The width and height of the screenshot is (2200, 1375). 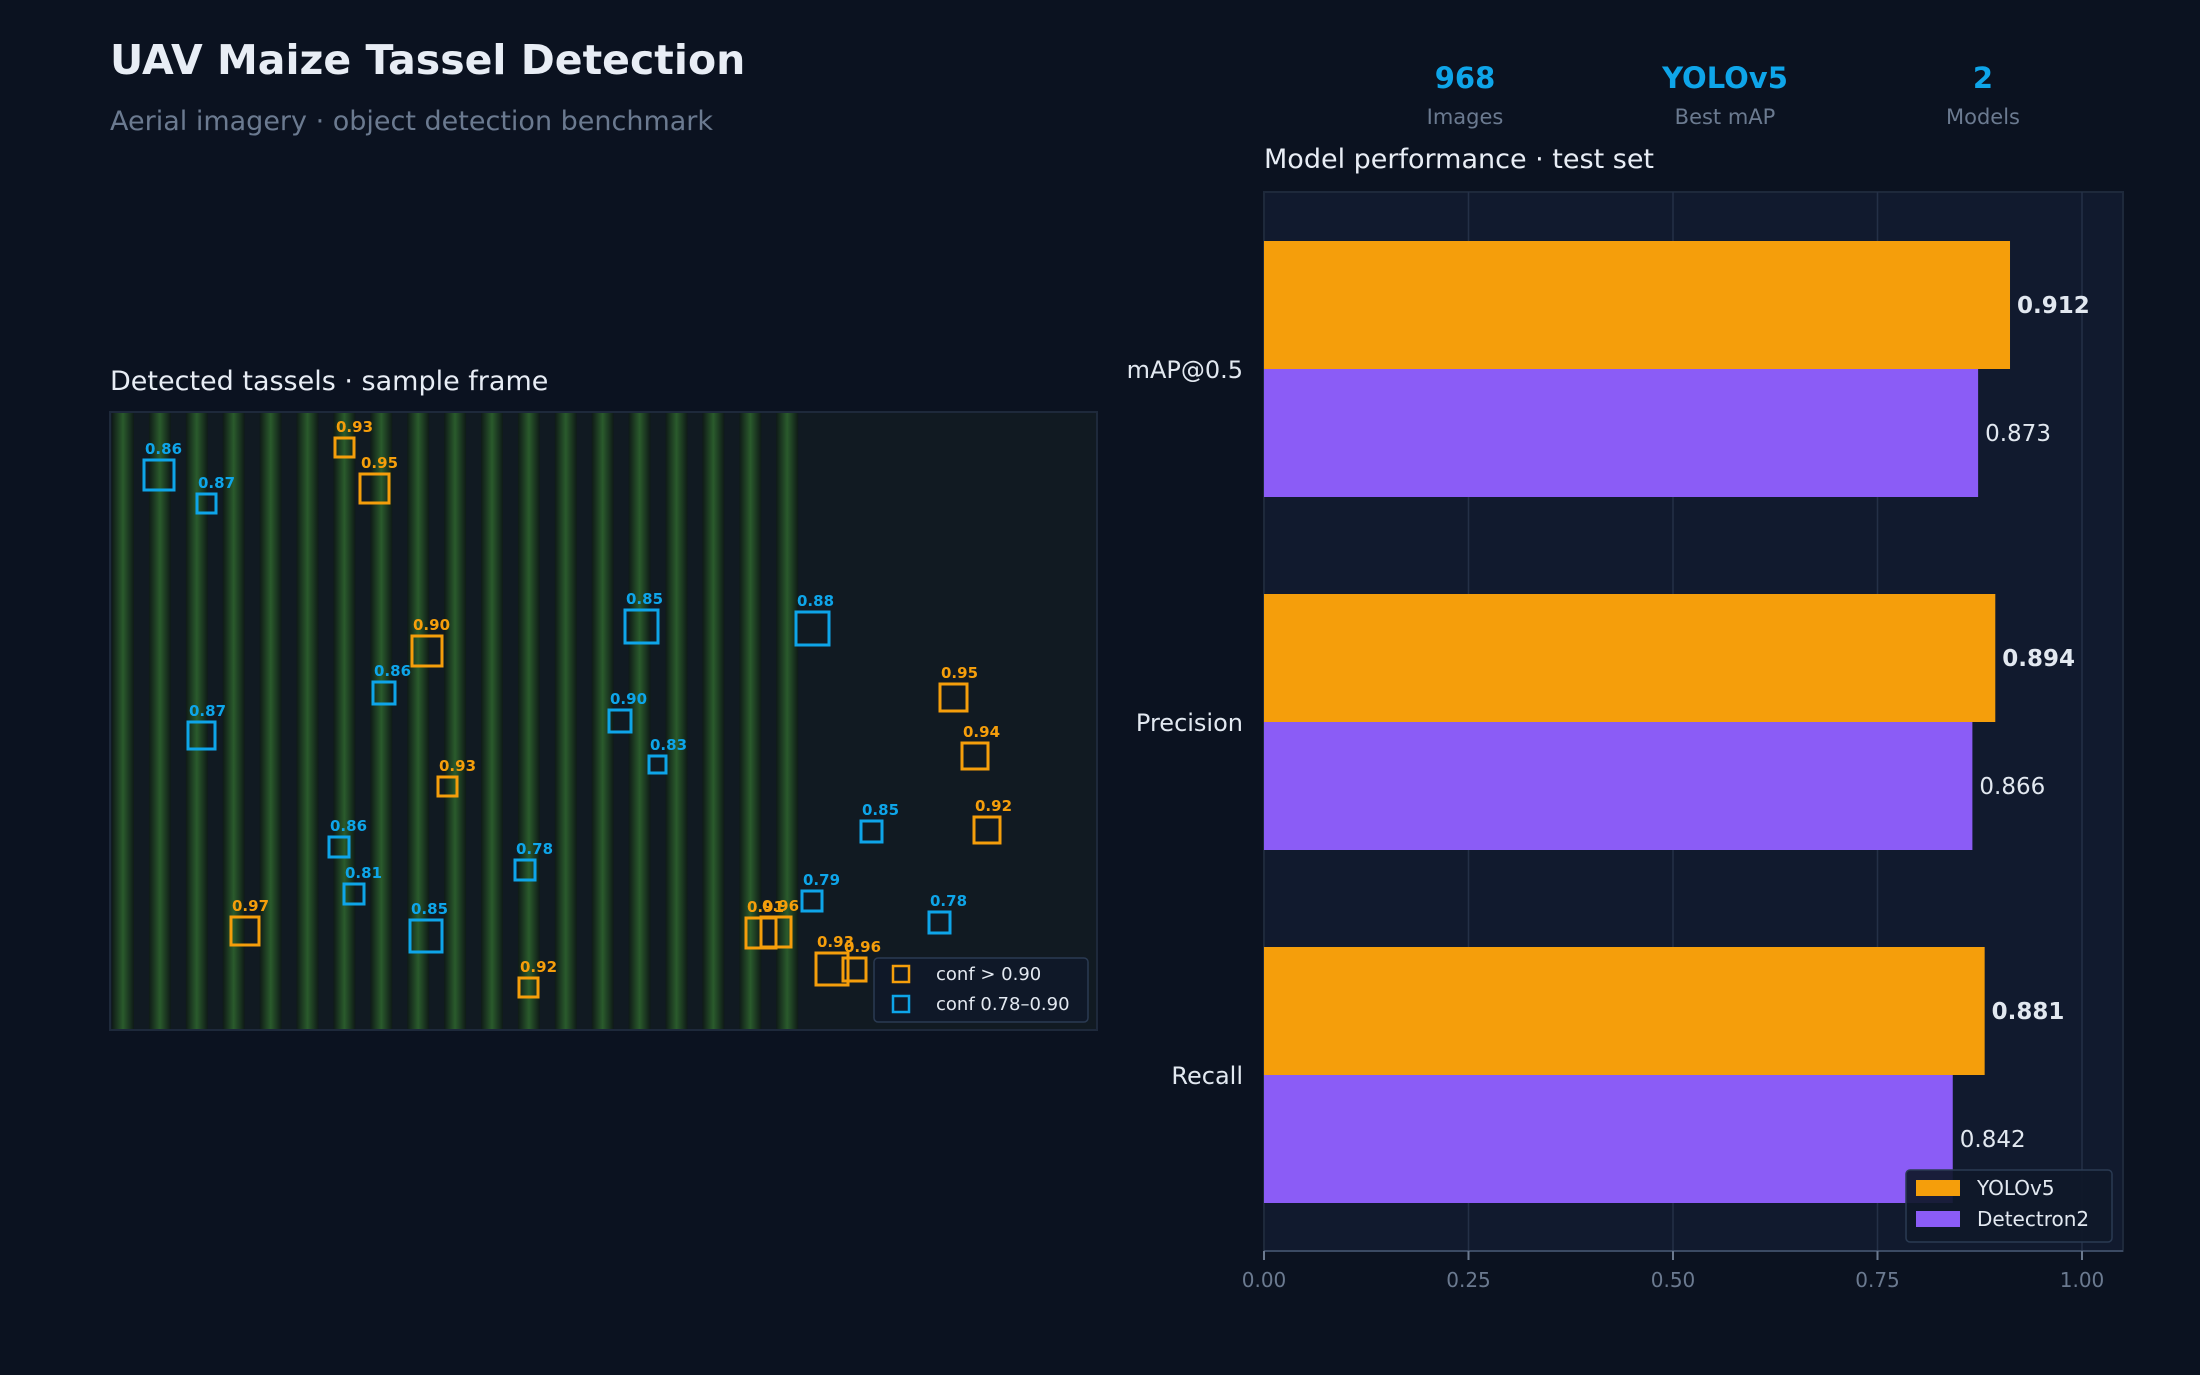 I want to click on bar-value-label: 0.842, so click(x=1993, y=1140).